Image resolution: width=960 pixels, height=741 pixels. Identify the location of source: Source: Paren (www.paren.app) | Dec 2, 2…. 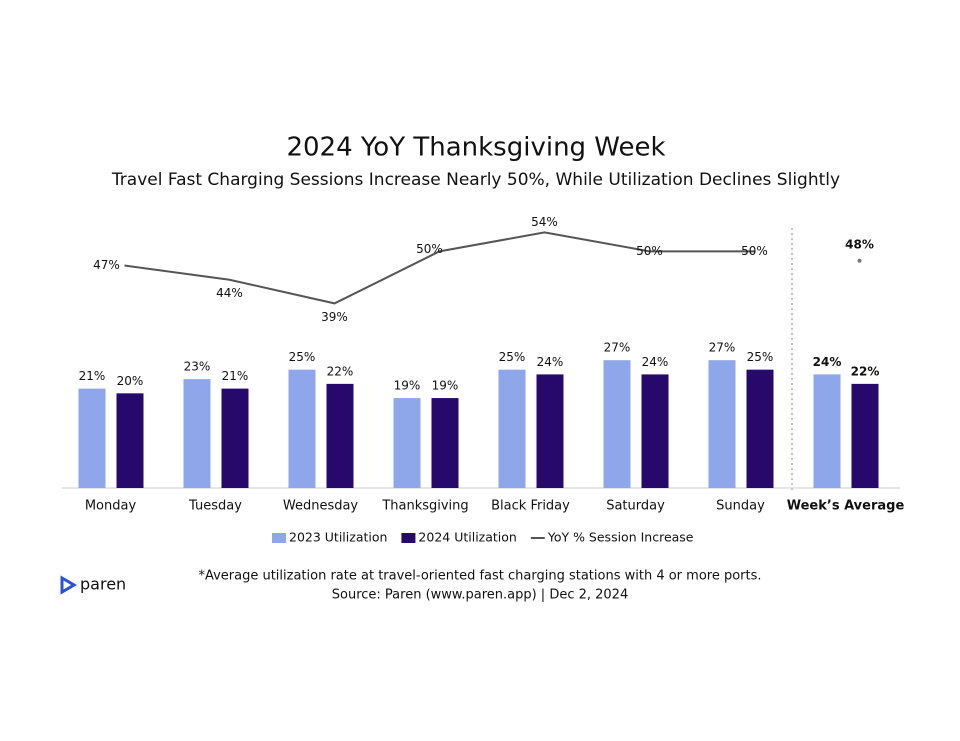
(480, 595).